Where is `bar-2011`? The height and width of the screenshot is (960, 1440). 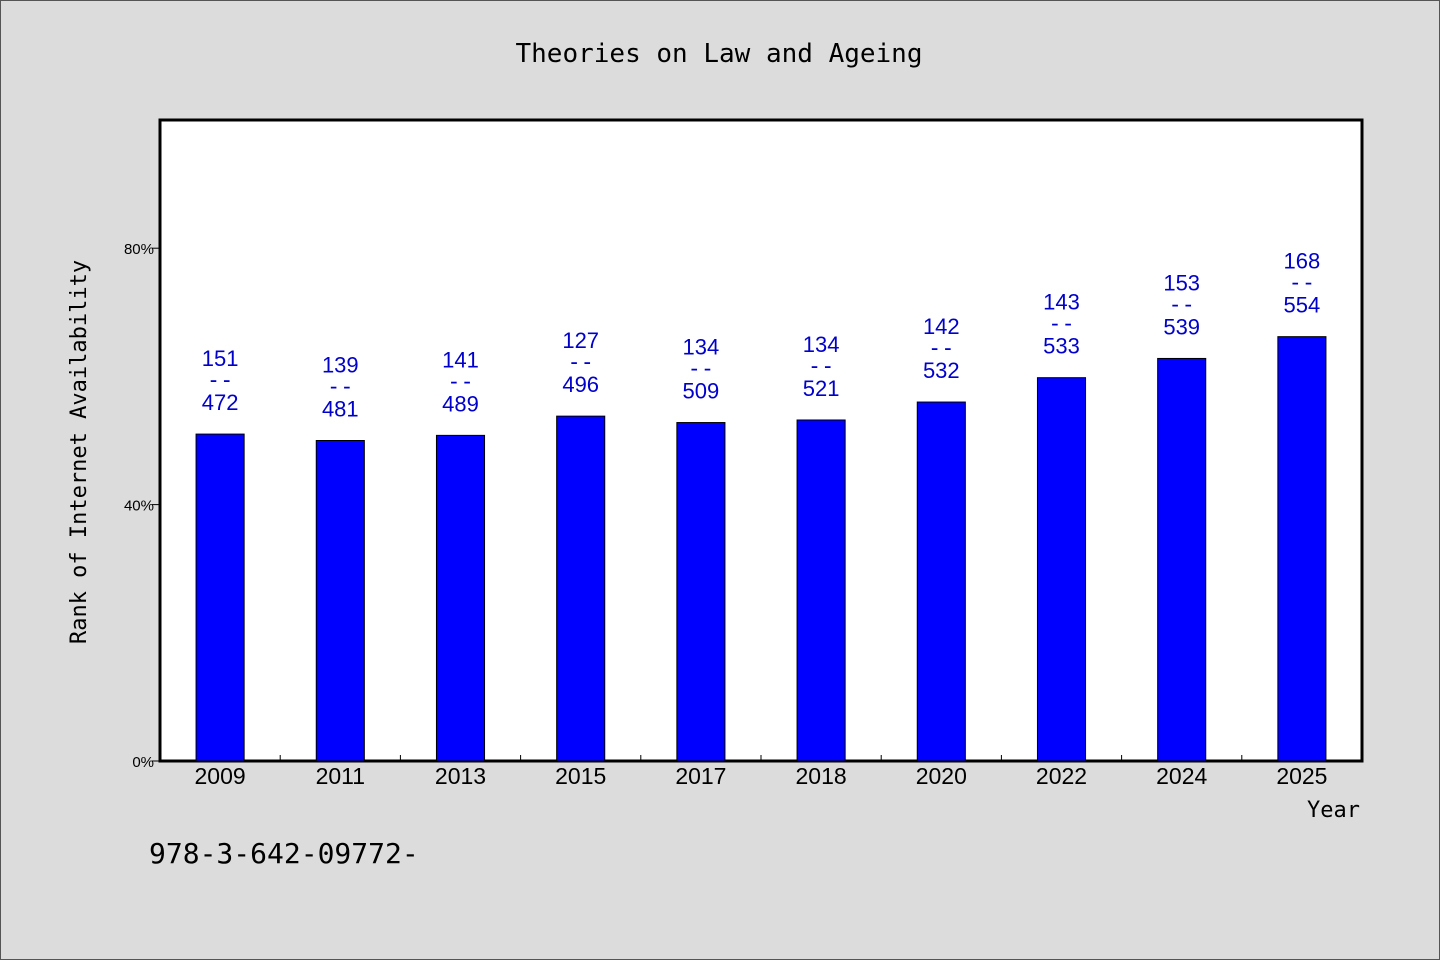
bar-2011 is located at coordinates (340, 601).